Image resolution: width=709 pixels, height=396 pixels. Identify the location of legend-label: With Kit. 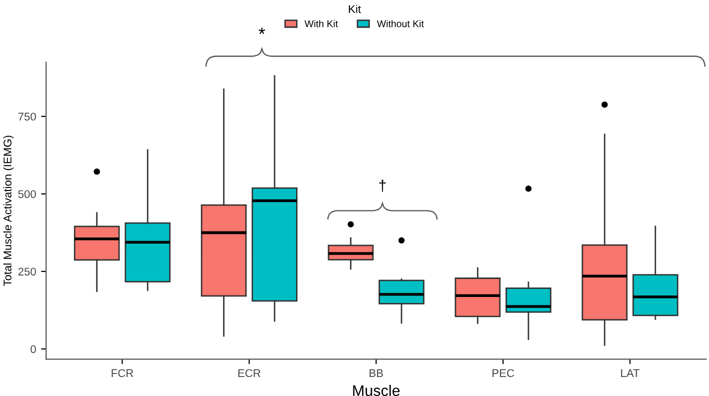
(321, 24).